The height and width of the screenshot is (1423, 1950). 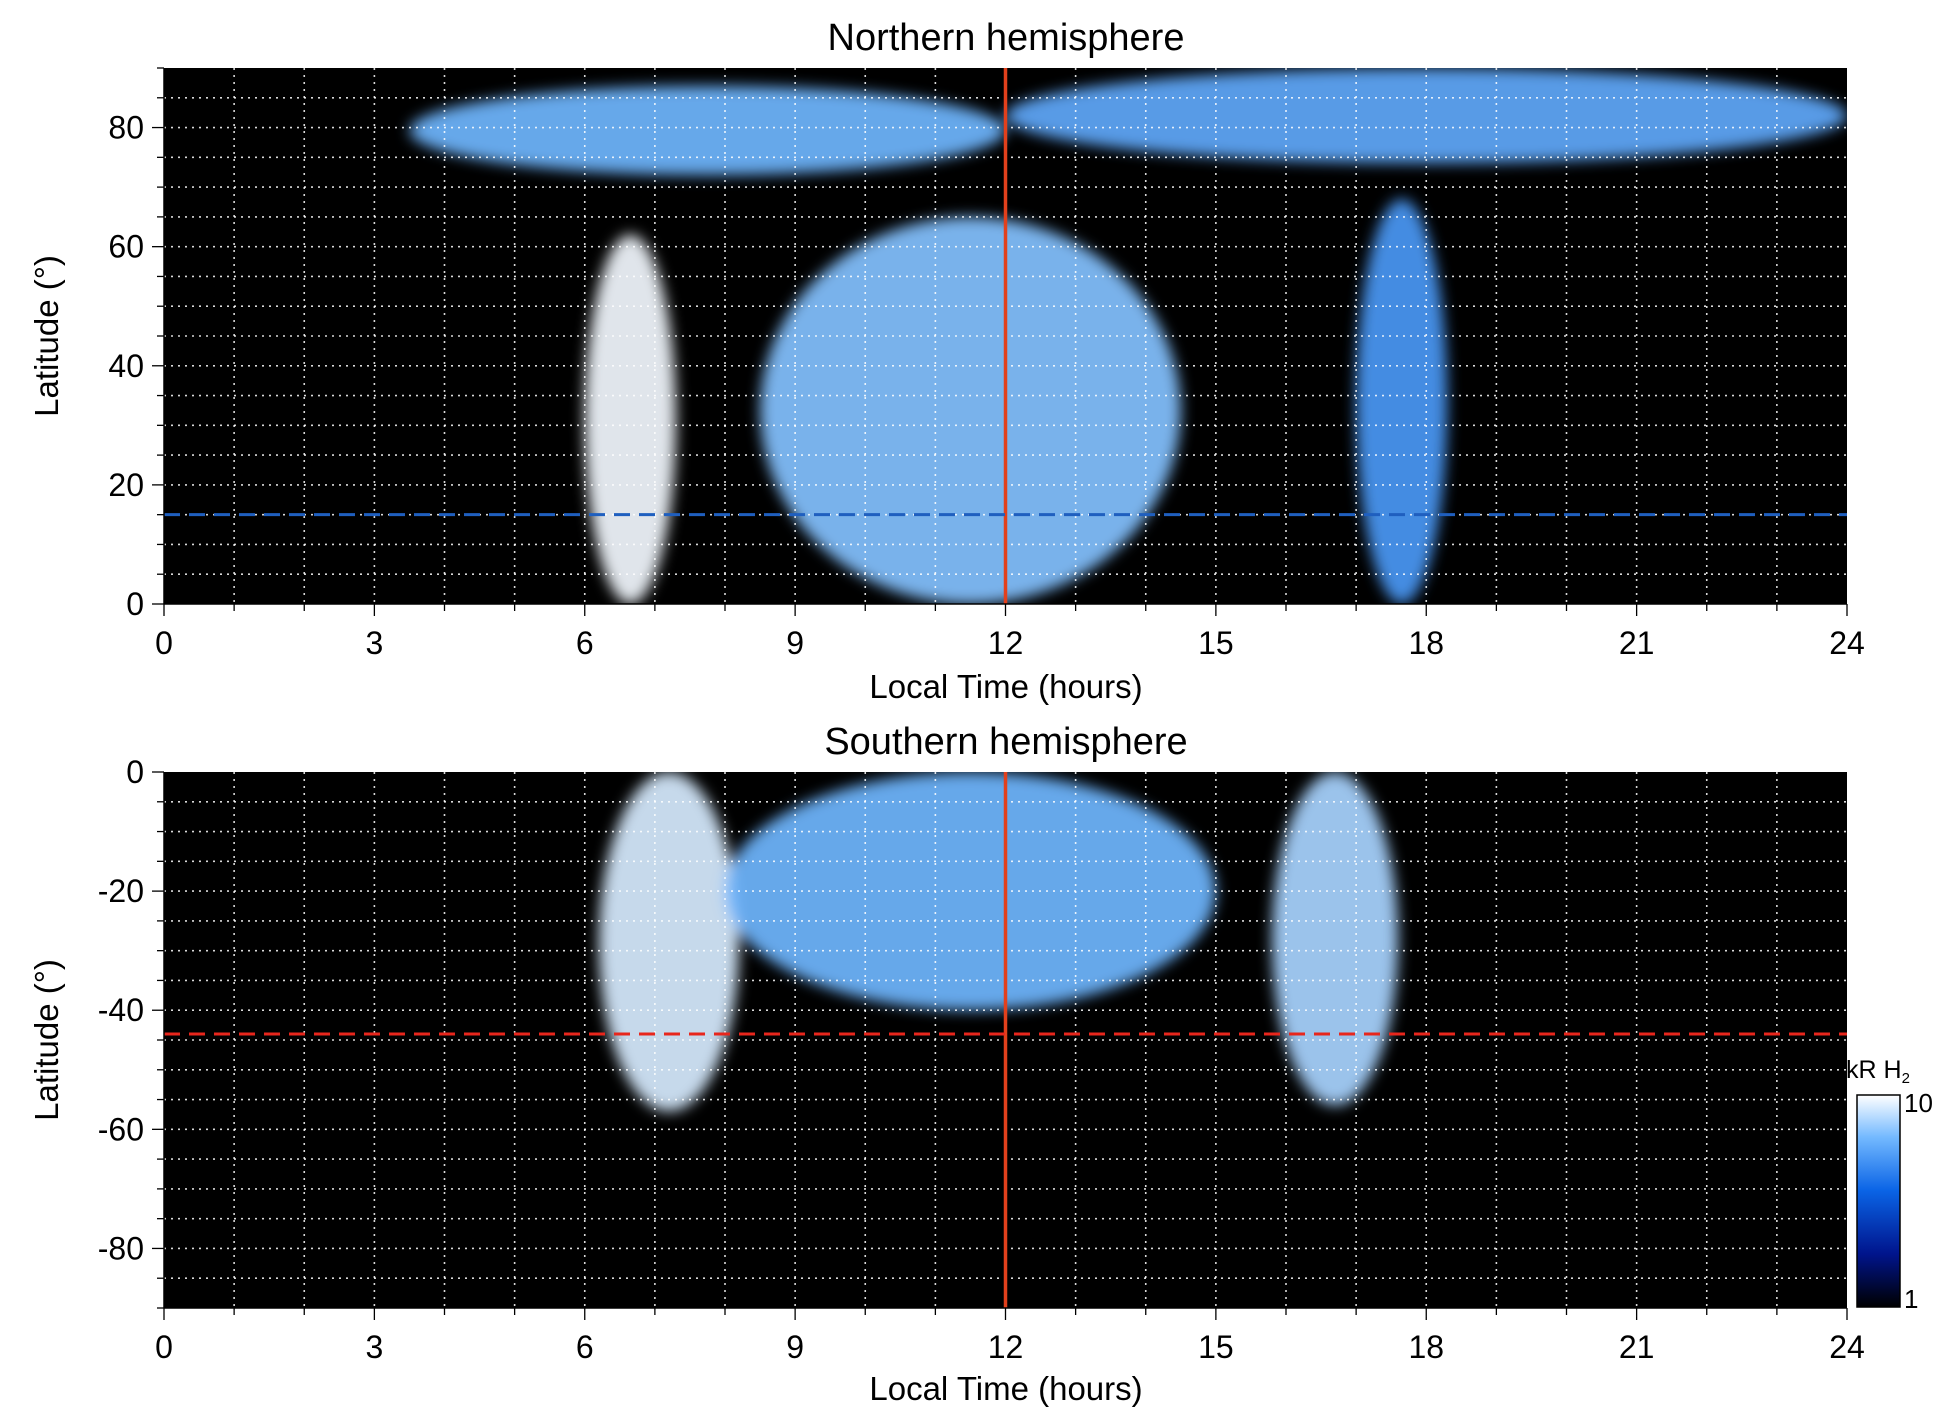 I want to click on feature-noon-patches, so click(x=970, y=410).